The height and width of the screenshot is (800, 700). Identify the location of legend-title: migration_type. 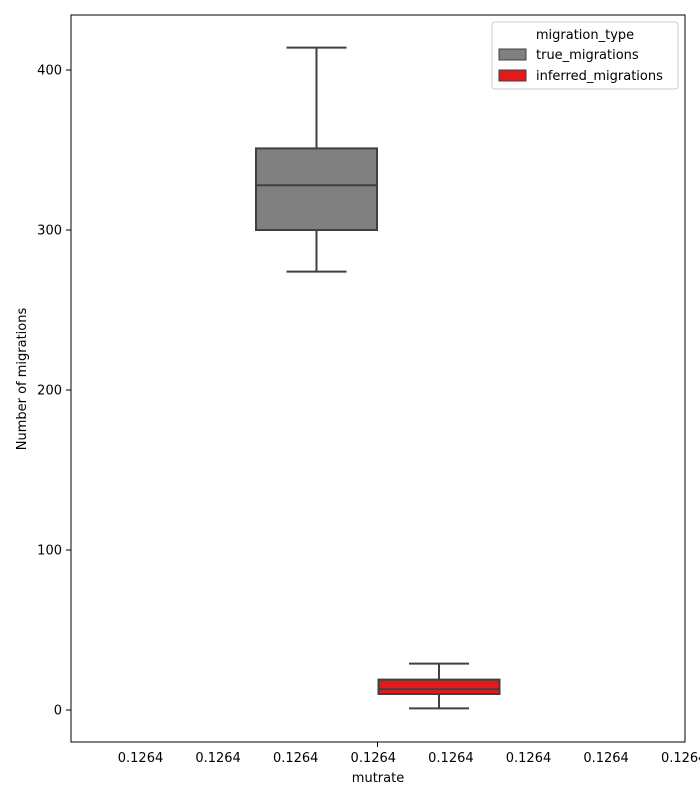
(585, 35).